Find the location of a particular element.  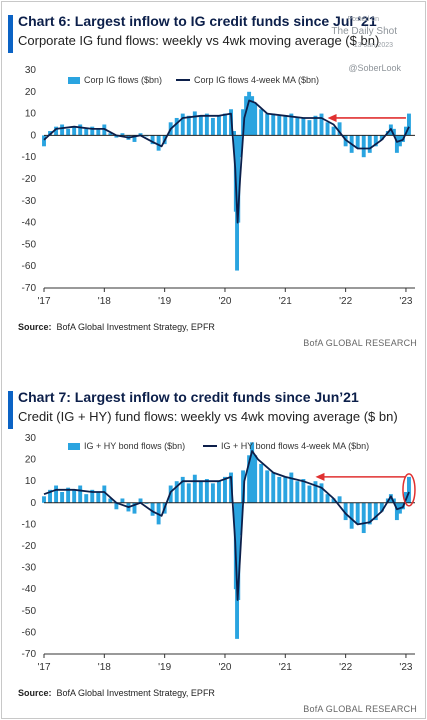

y-tick-label: 30 is located at coordinates (31, 70).